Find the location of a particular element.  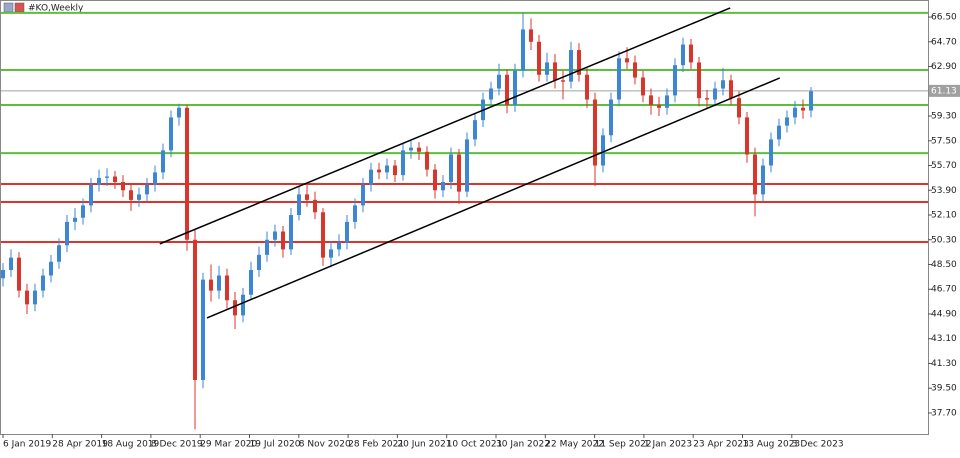

x-tick-label: 30 Jan 2022 is located at coordinates (523, 445).